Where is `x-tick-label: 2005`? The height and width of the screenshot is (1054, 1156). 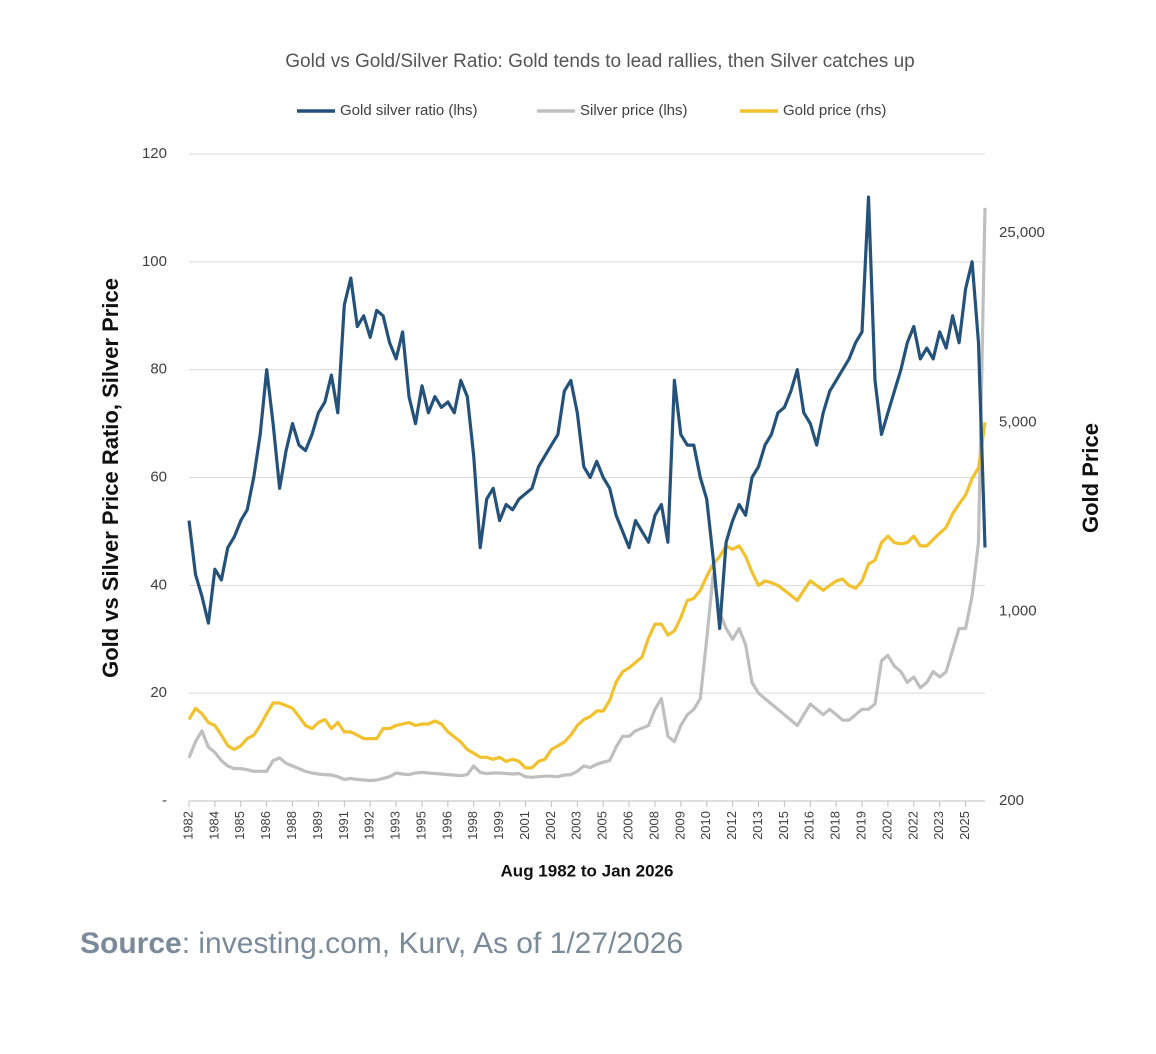
x-tick-label: 2005 is located at coordinates (602, 825).